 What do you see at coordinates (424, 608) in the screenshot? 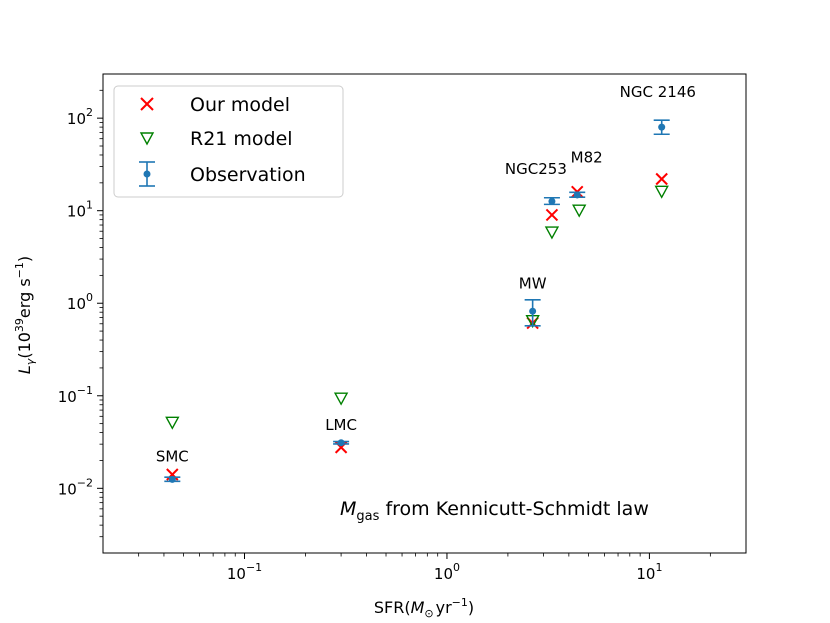
I see `x-axis-label: SFR(M⊙ yr−1)` at bounding box center [424, 608].